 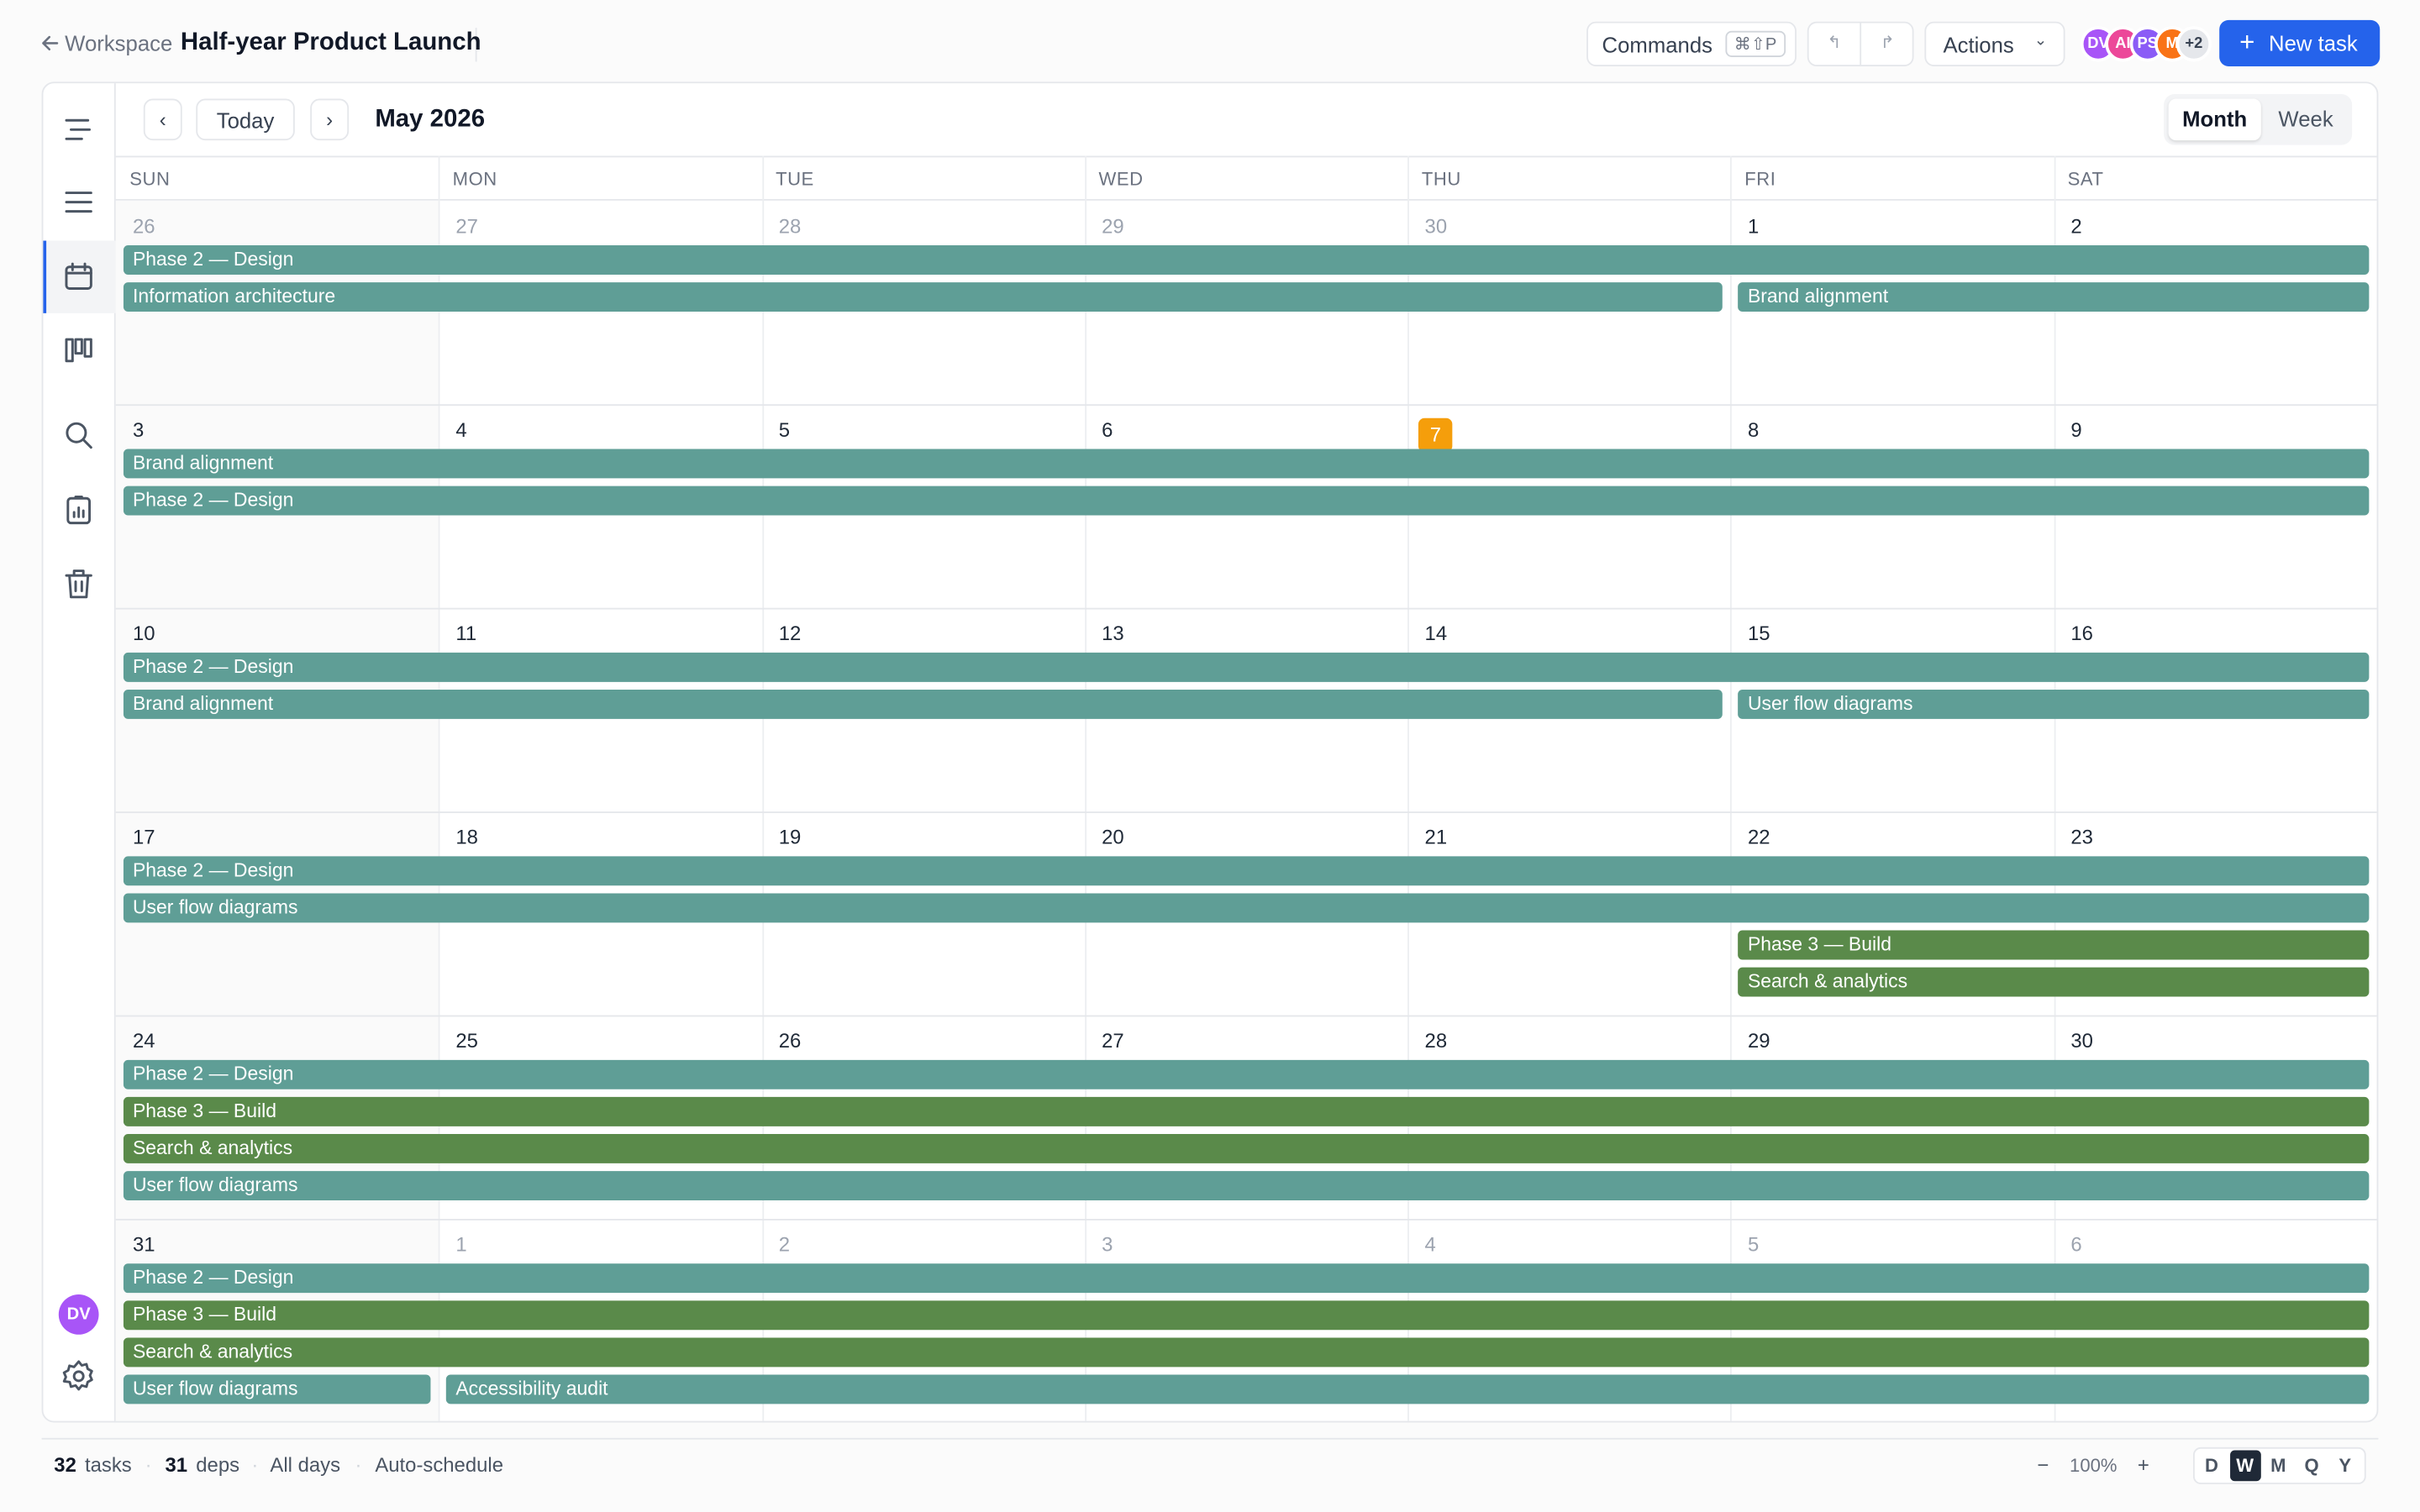 I want to click on icon-list, so click(x=78, y=202).